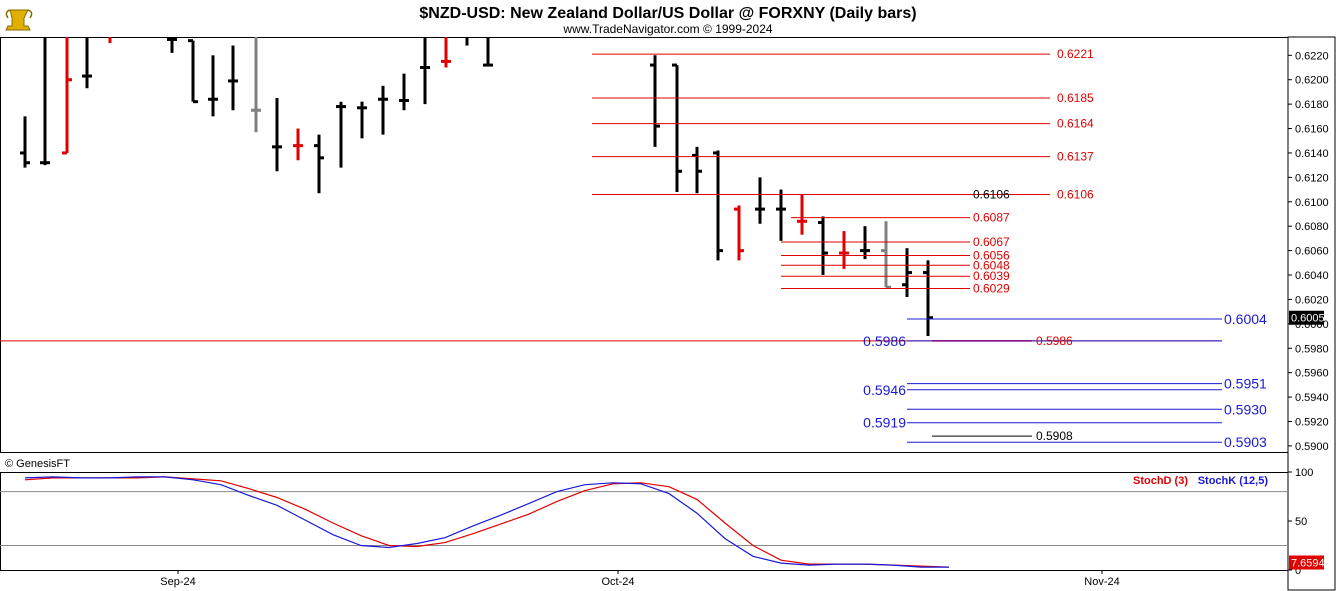  What do you see at coordinates (1312, 300) in the screenshot?
I see `y-tick-label: 0.6020` at bounding box center [1312, 300].